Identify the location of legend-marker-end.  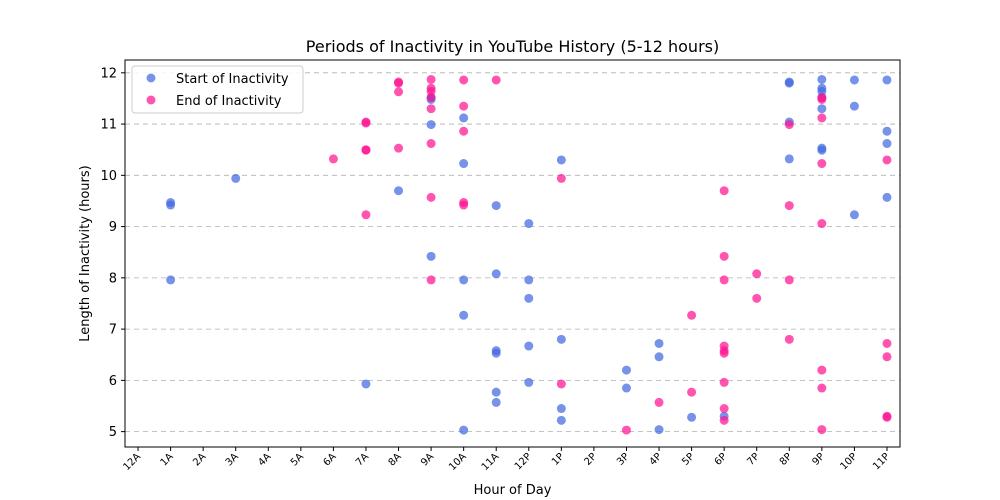
(151, 100).